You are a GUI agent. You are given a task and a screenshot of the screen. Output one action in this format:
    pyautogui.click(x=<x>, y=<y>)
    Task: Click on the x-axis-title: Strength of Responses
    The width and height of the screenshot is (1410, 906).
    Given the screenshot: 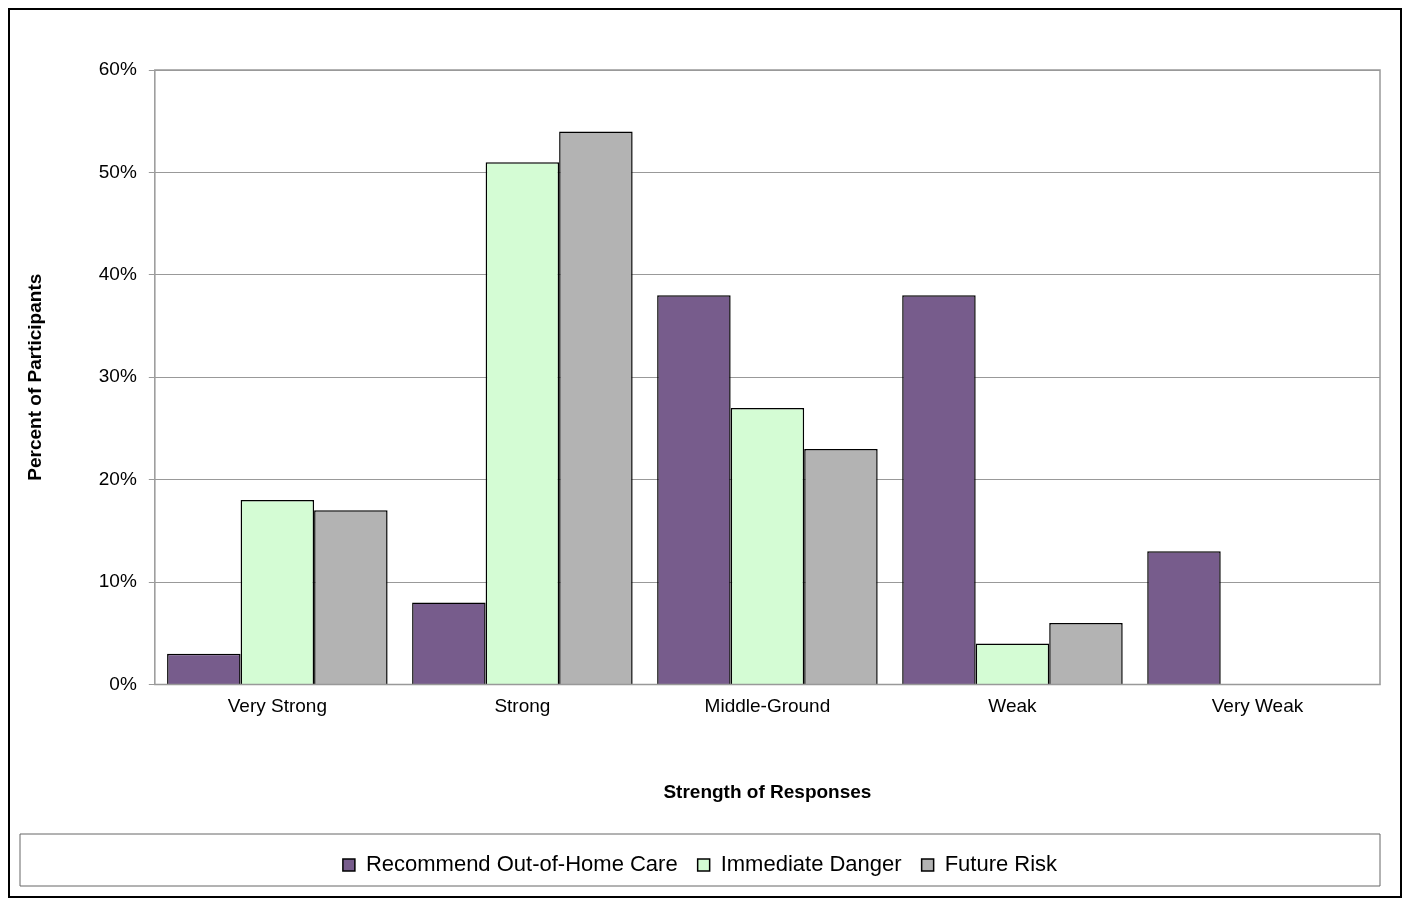 What is the action you would take?
    pyautogui.click(x=767, y=791)
    